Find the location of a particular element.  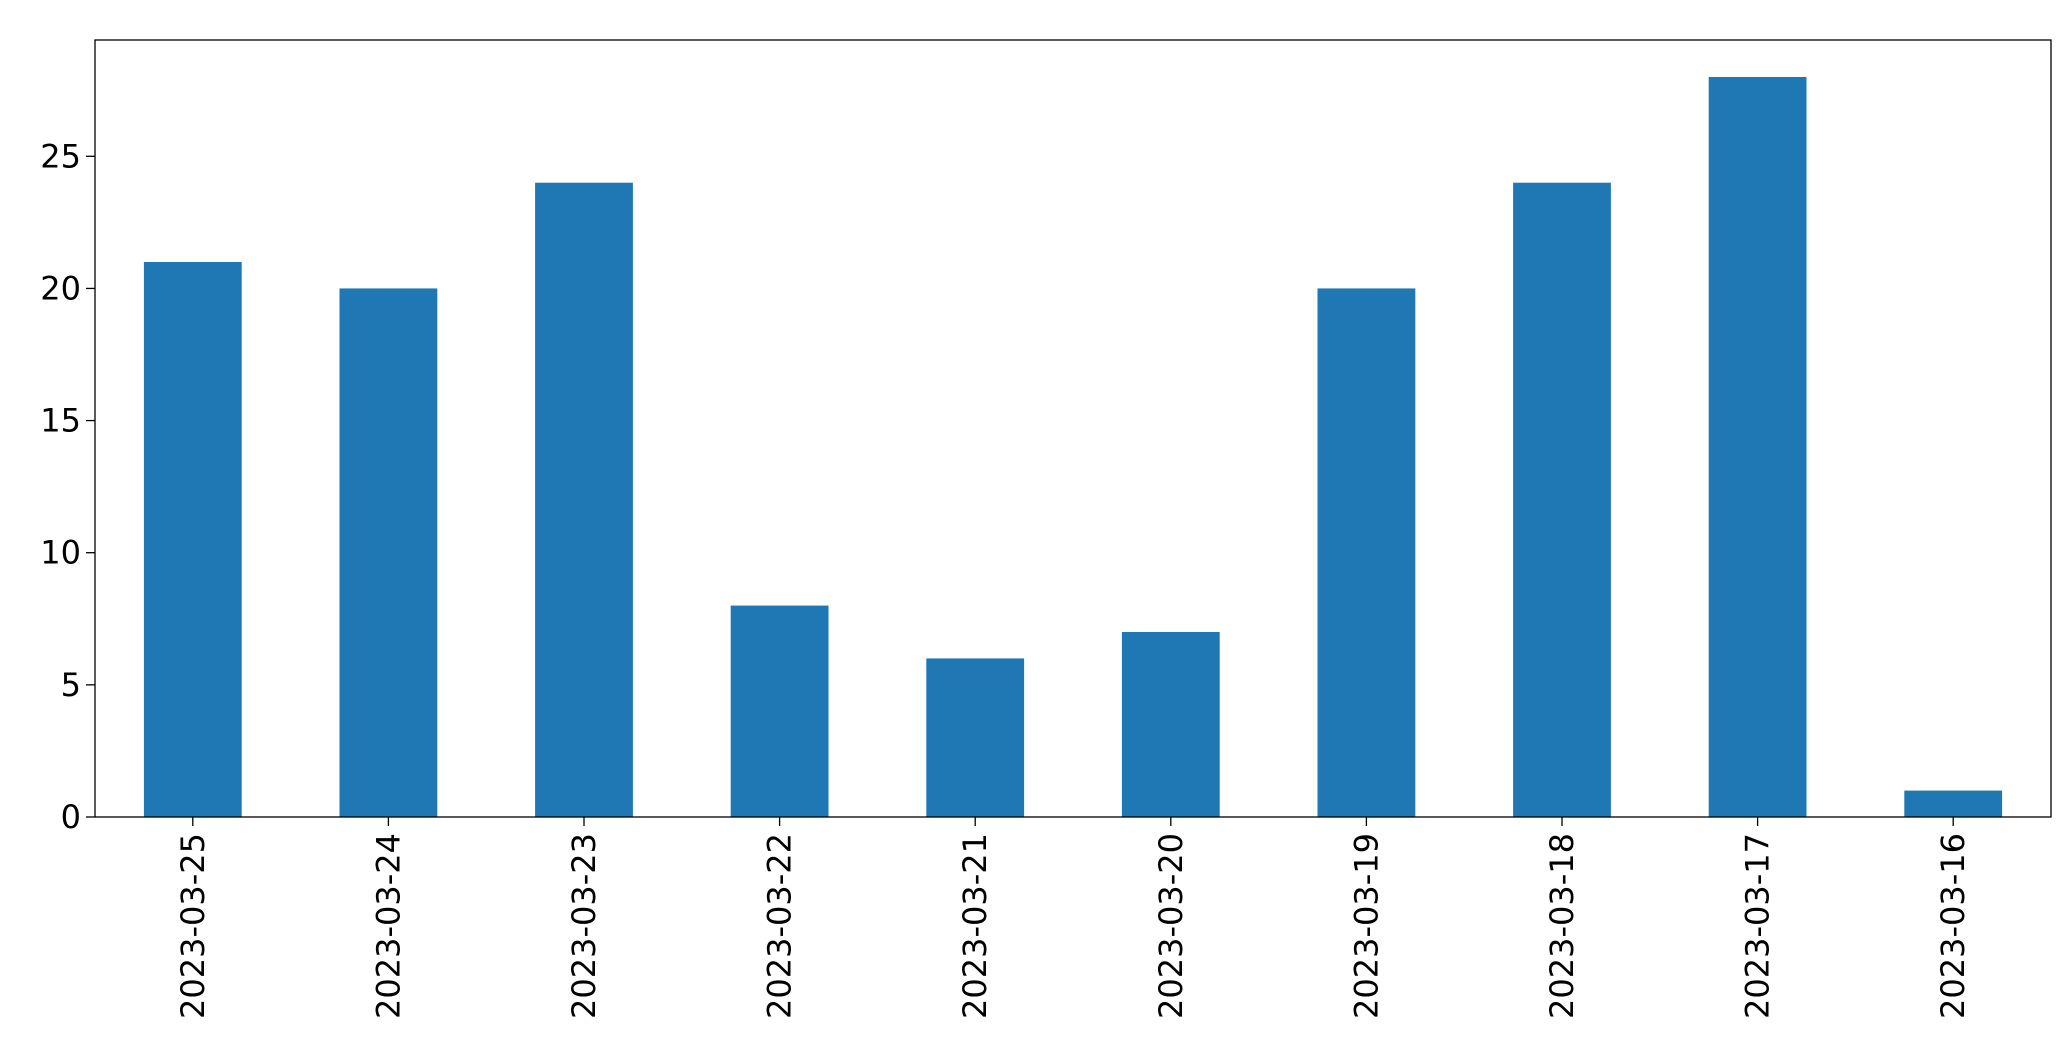

x-tick-label: 2023-03-21 is located at coordinates (975, 926).